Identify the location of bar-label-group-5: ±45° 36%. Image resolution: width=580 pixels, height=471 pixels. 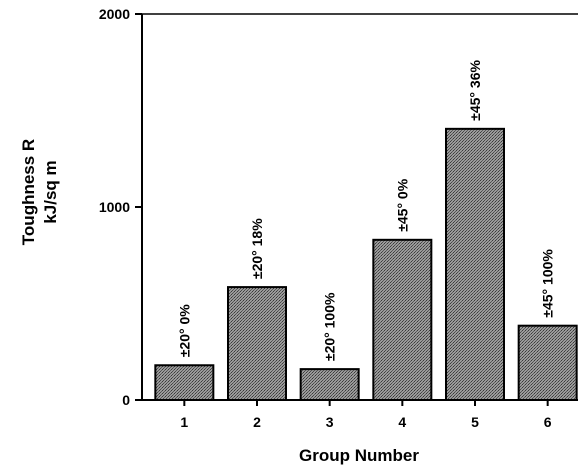
(475, 90).